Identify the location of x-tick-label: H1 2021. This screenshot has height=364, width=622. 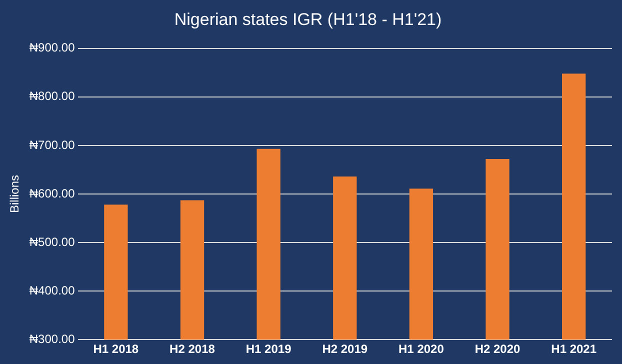
(574, 349).